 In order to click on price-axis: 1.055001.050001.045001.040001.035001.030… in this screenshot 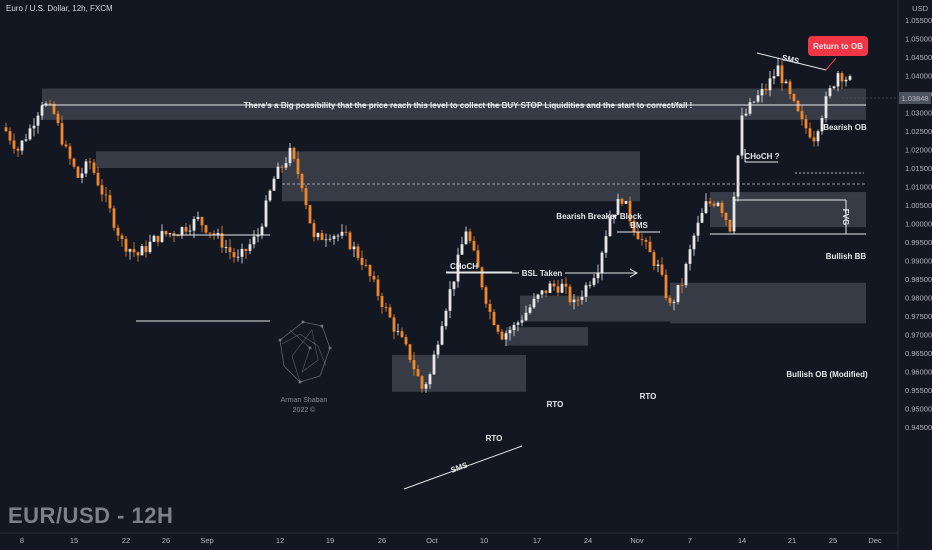, I will do `click(918, 224)`.